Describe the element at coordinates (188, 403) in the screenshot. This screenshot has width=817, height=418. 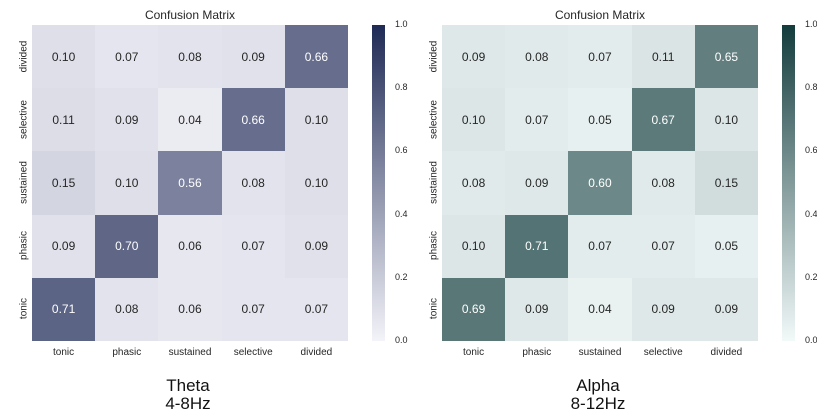
I see `panel-caption-frequency: 4-8Hz` at that location.